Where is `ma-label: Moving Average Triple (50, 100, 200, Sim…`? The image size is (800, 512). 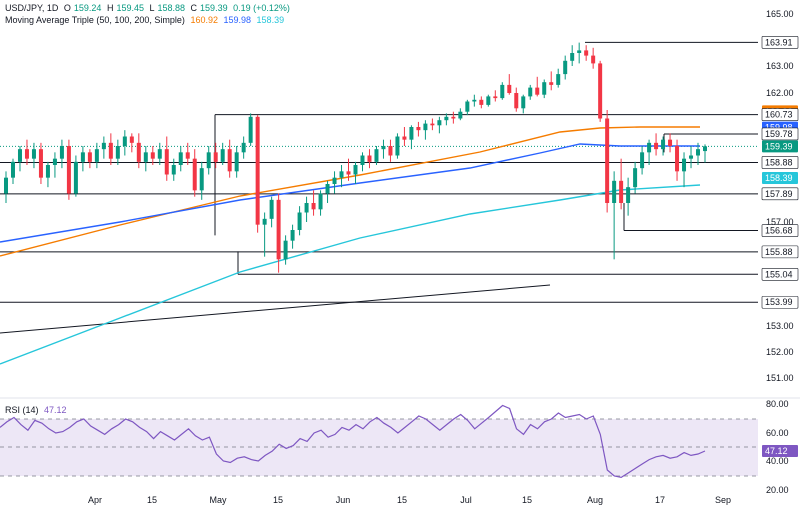 ma-label: Moving Average Triple (50, 100, 200, Sim… is located at coordinates (95, 20).